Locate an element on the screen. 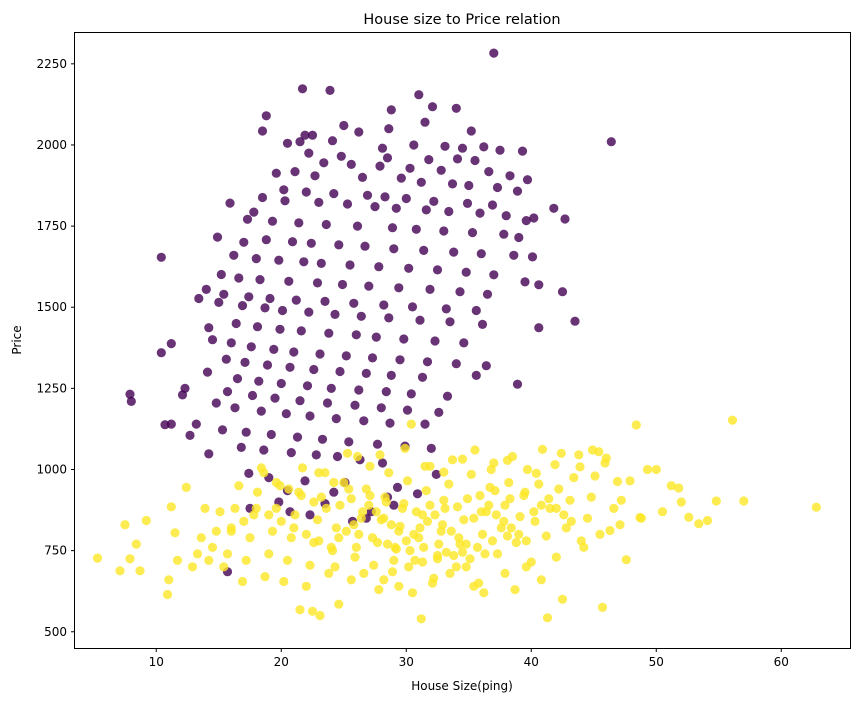 The image size is (859, 701). y-tick-label: 500 is located at coordinates (55, 632).